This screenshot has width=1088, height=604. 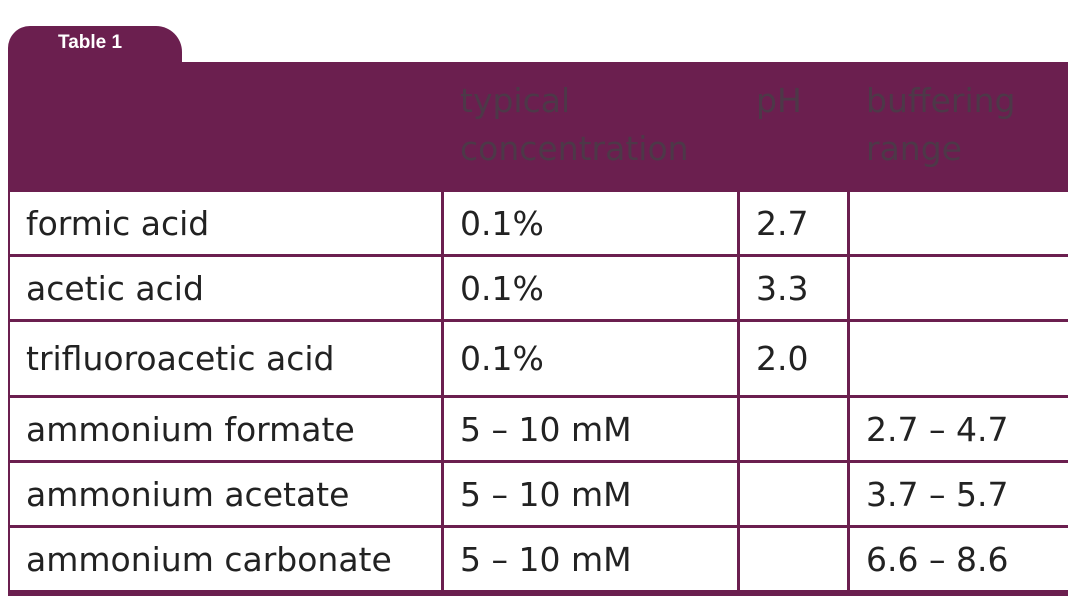 I want to click on table-row: ammonium carbonate 5 – 10 mM 6.6 – 8.6, so click(x=540, y=559).